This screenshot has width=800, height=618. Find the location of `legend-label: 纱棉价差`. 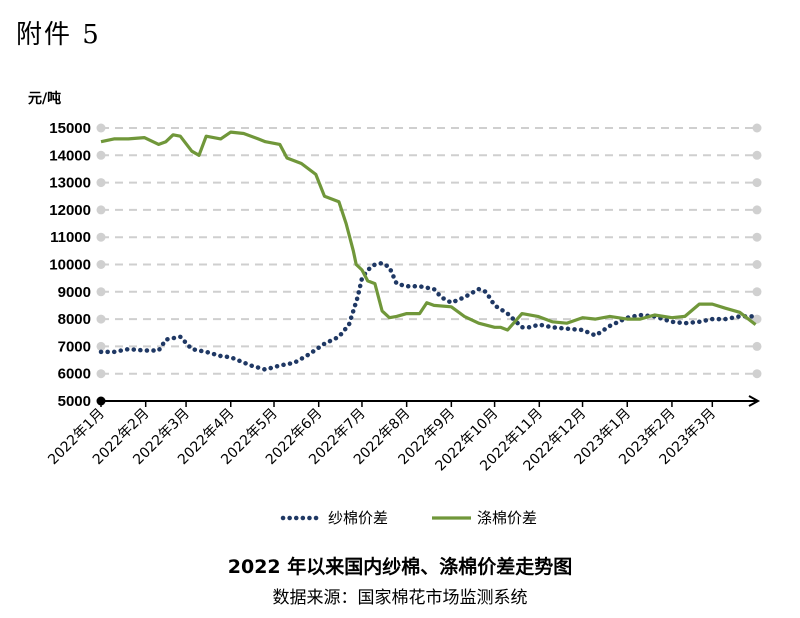

legend-label: 纱棉价差 is located at coordinates (358, 518).